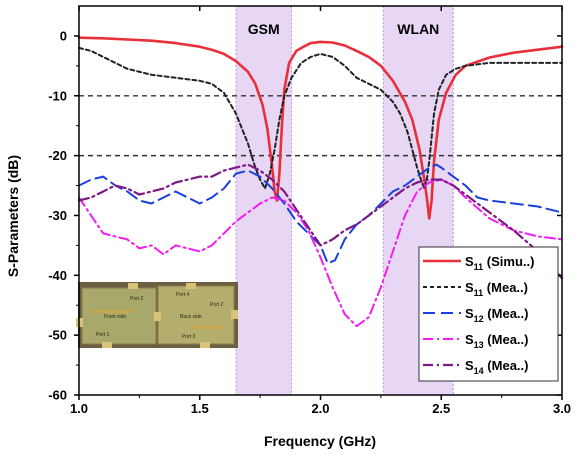 This screenshot has width=576, height=456. What do you see at coordinates (320, 408) in the screenshot?
I see `x-tick-label: 2.0` at bounding box center [320, 408].